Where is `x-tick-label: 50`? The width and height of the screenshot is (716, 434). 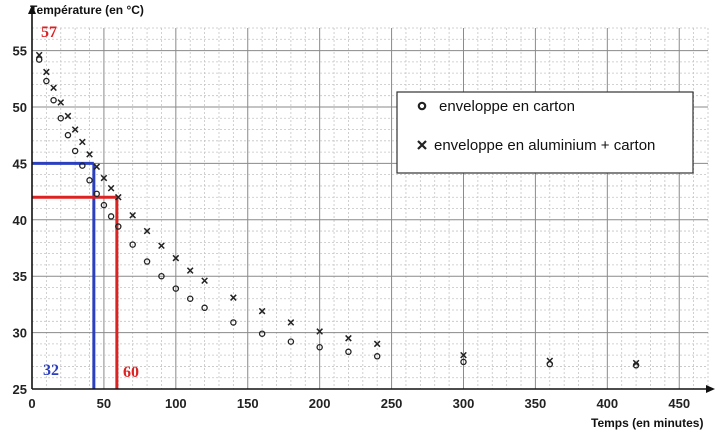 x-tick-label: 50 is located at coordinates (104, 403).